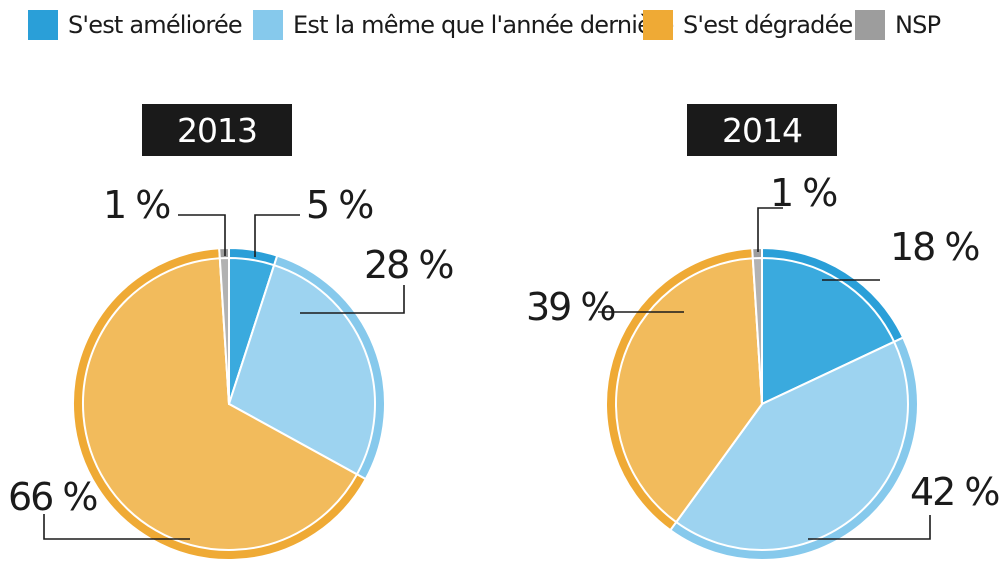 This screenshot has height=562, width=1000. Describe the element at coordinates (52, 497) in the screenshot. I see `pct-label-degradee: 66 %` at that location.